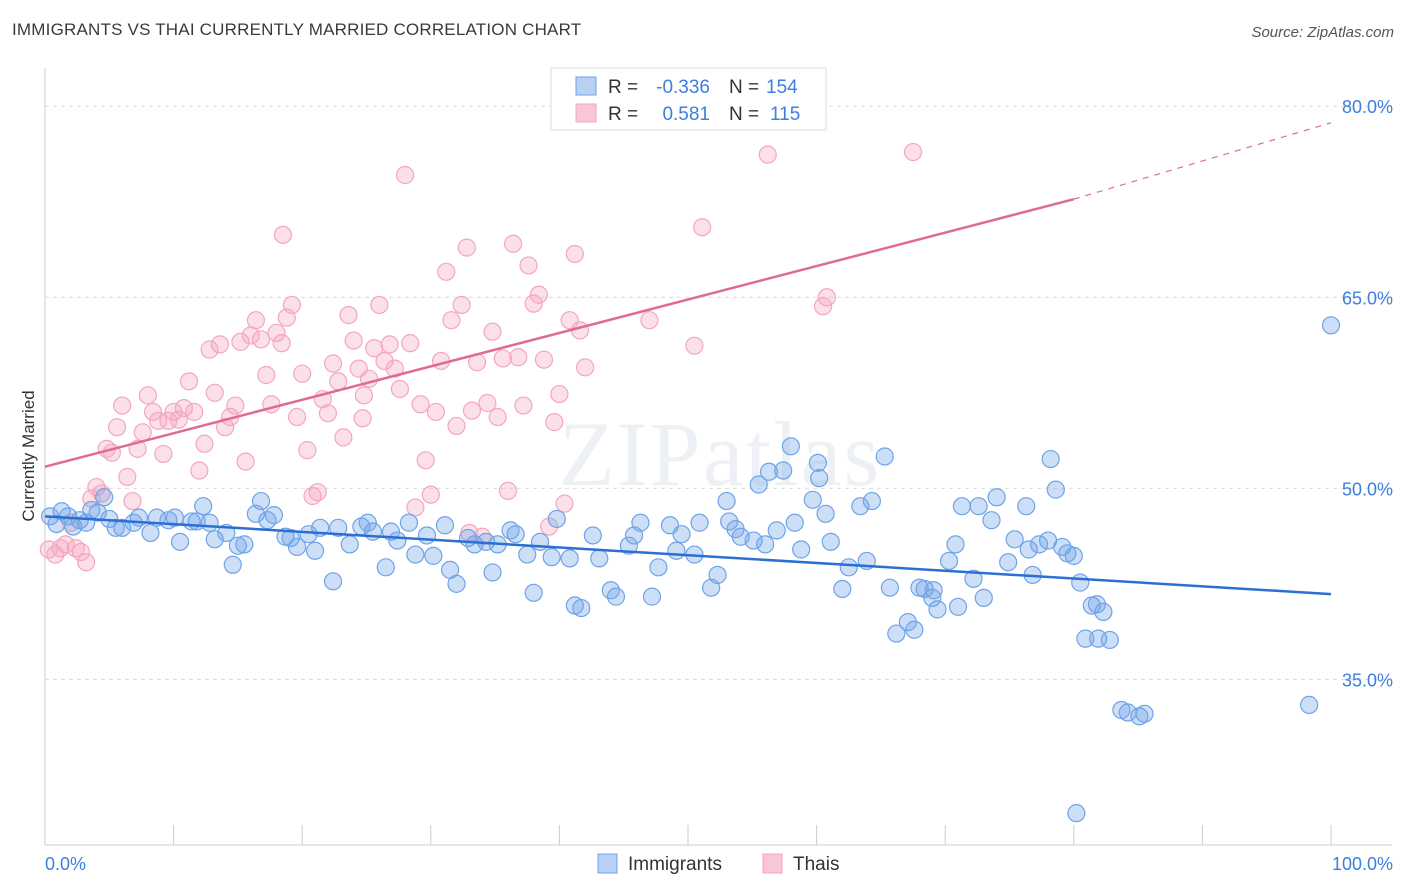 The height and width of the screenshot is (892, 1406). I want to click on y-axis-label: Currently Married, so click(28, 455).